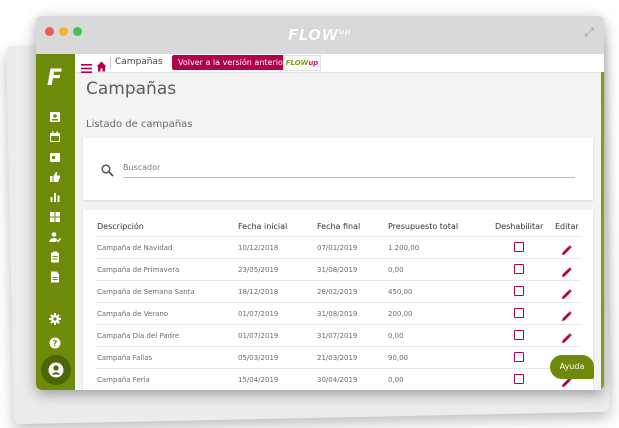 The height and width of the screenshot is (428, 619). Describe the element at coordinates (55, 277) in the screenshot. I see `document-icon` at that location.